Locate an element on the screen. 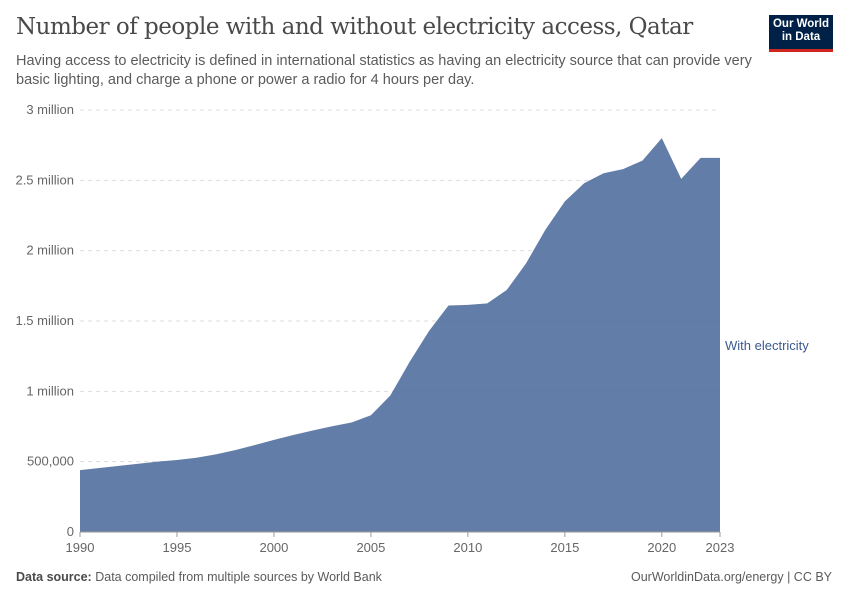 The image size is (850, 600). logo-text: Our World in Data is located at coordinates (800, 30).